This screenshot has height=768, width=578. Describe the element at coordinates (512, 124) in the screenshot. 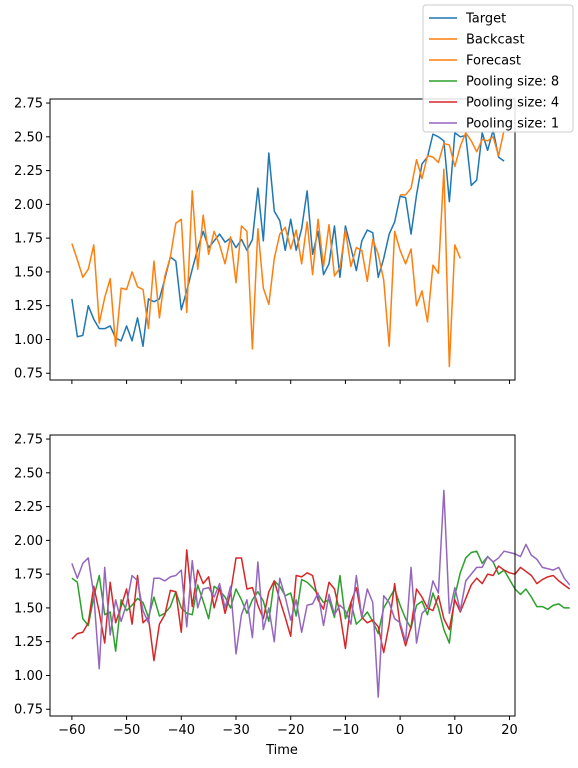

I see `legend-label-pooling-size-1: Pooling size: 1` at that location.